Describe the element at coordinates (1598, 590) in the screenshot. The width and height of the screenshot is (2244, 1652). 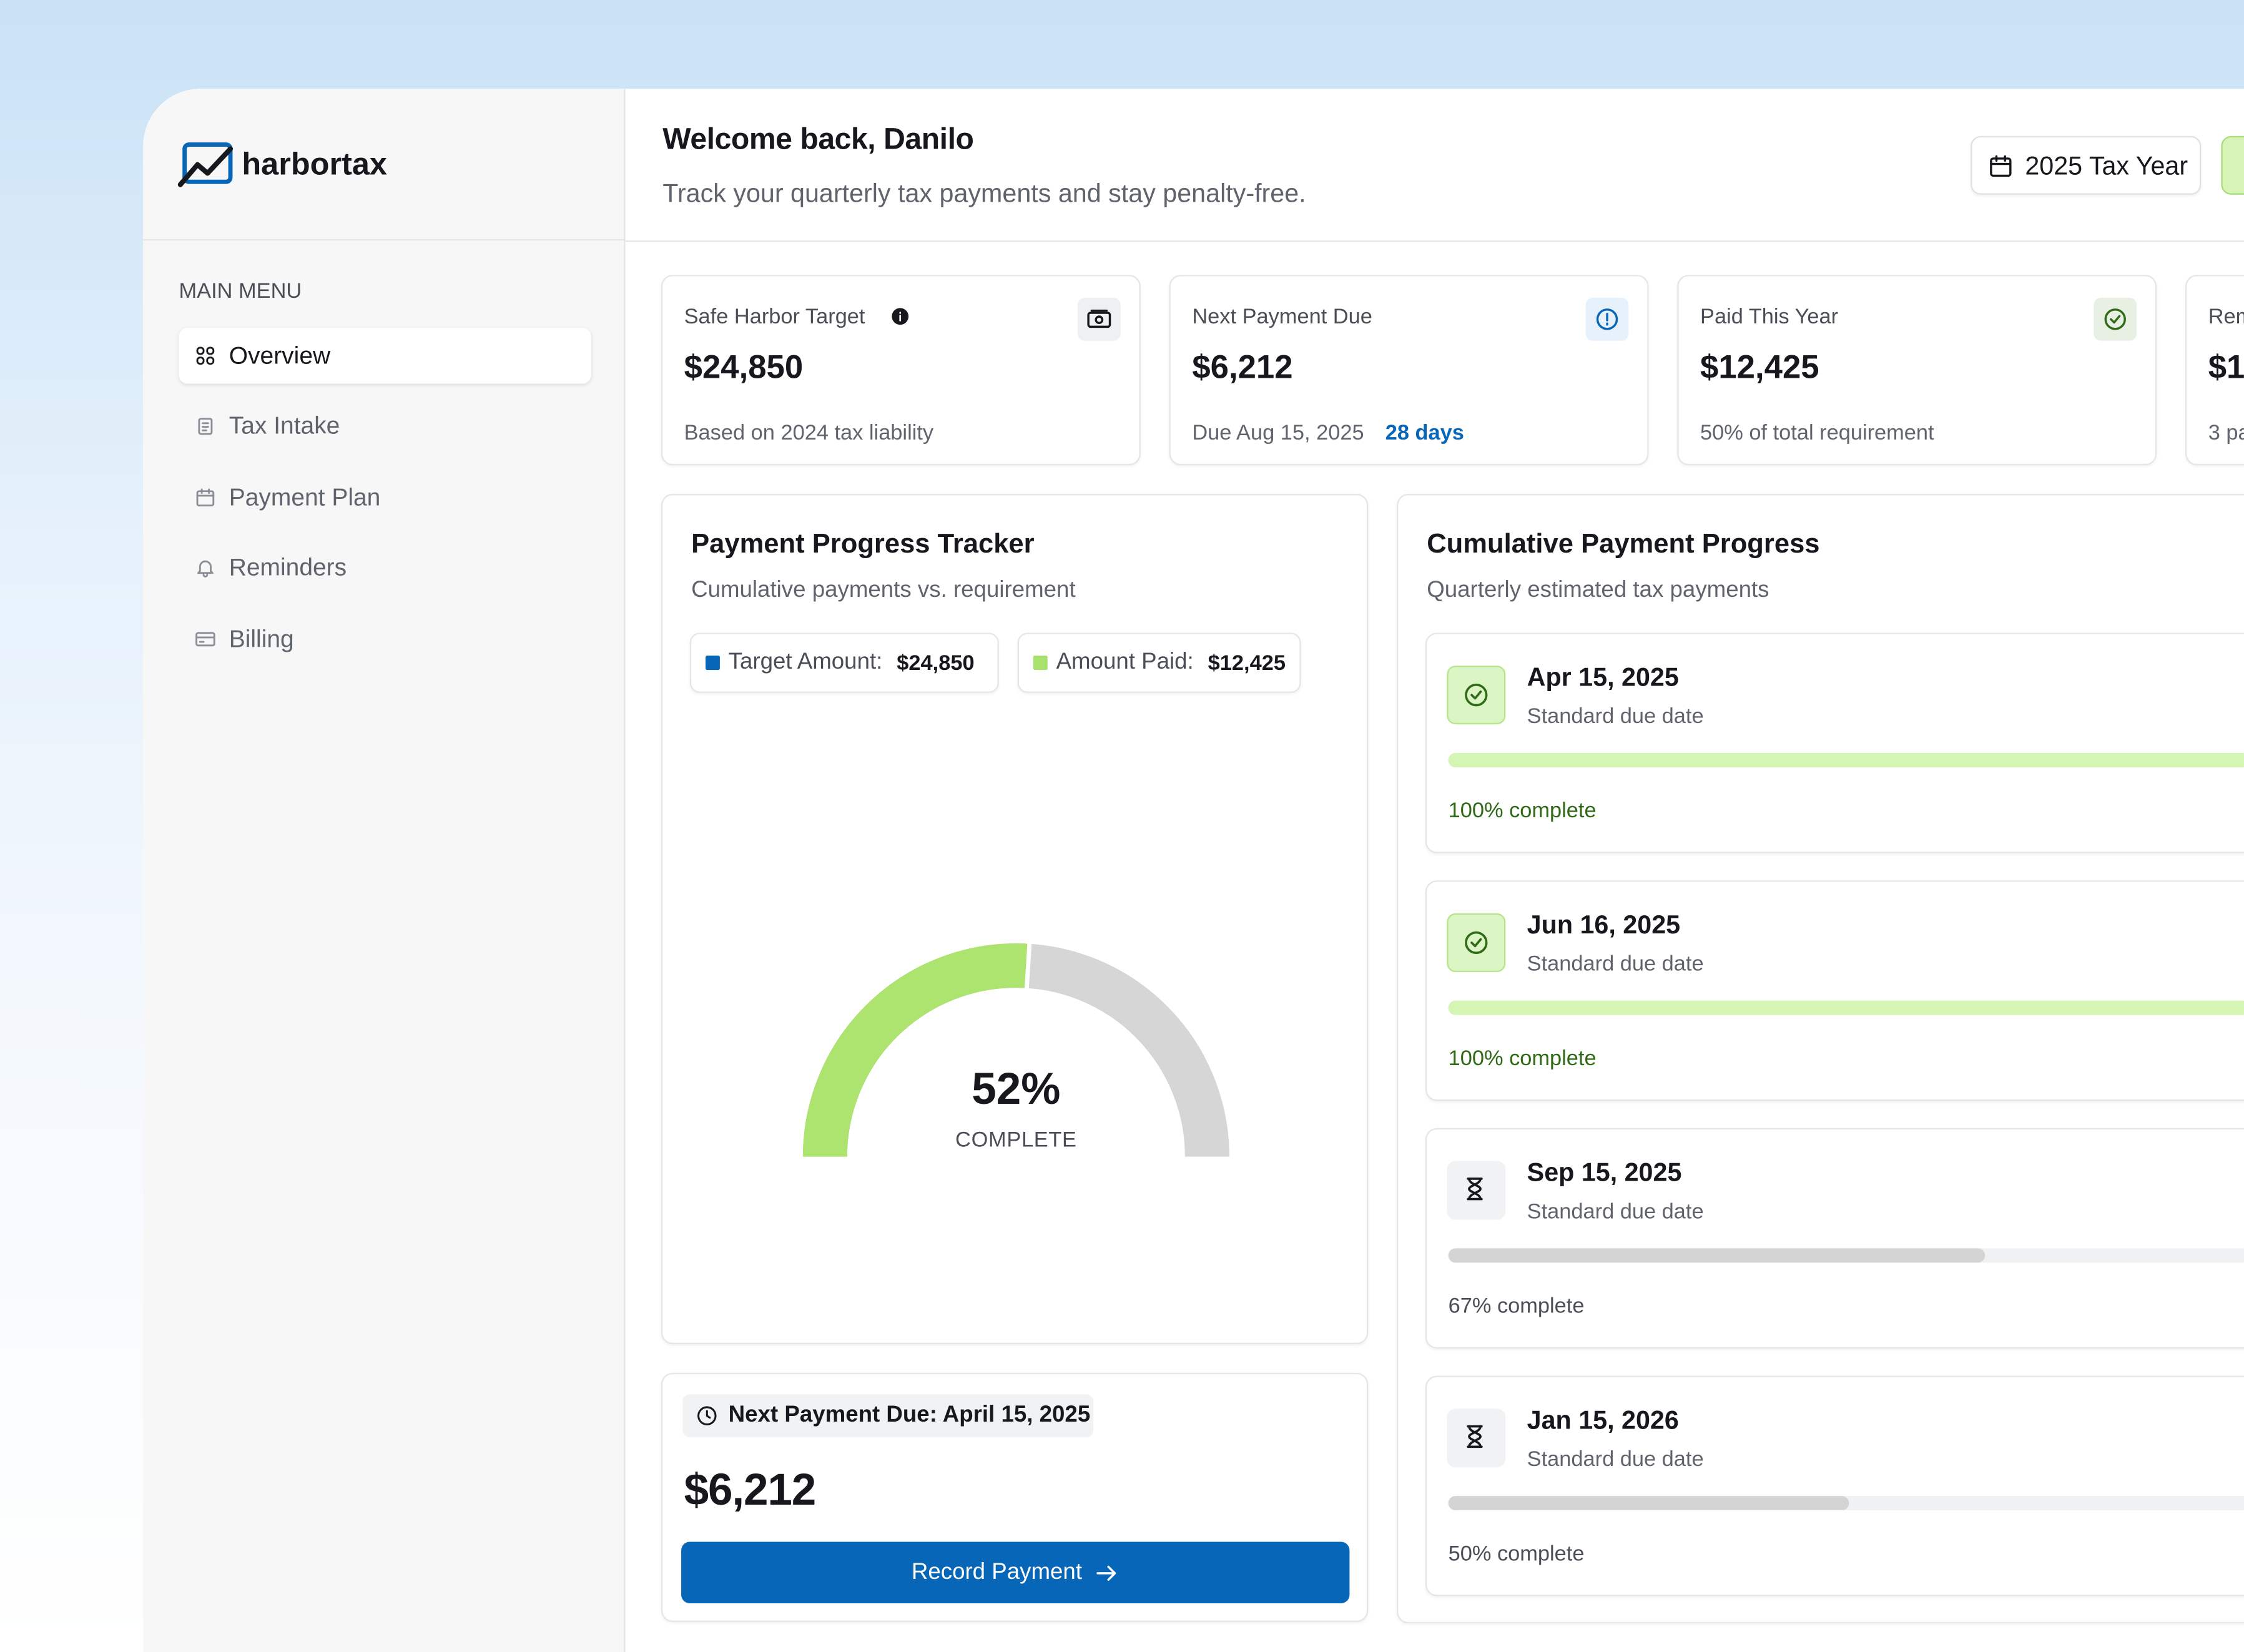
I see `cumulative-subtitle: Quarterly estimated tax payments` at that location.